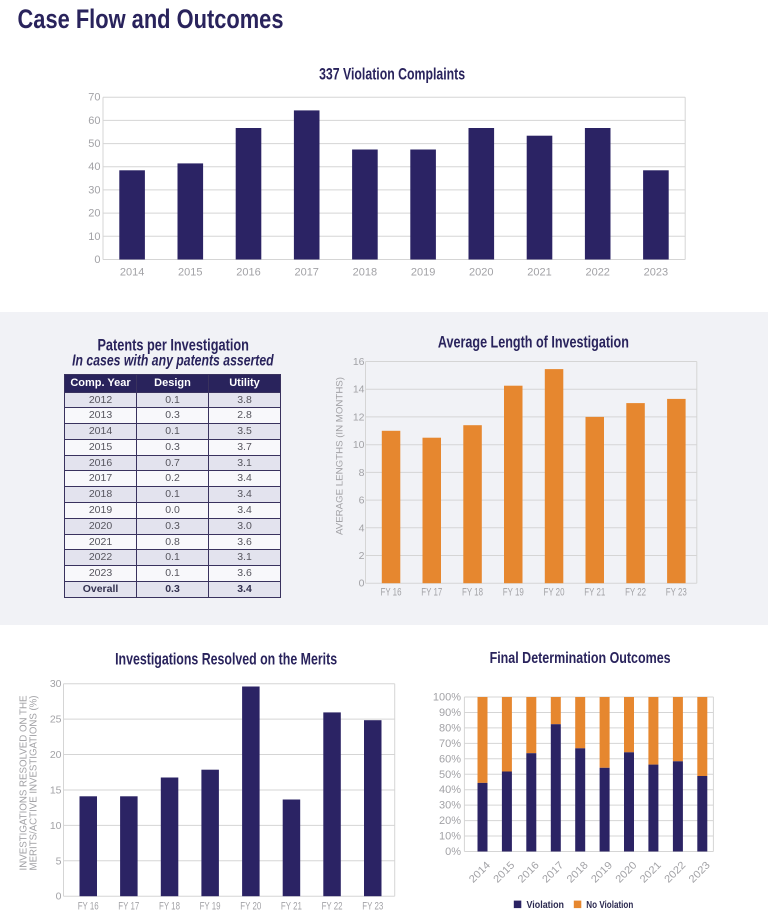 The height and width of the screenshot is (916, 768). What do you see at coordinates (56, 720) in the screenshot?
I see `svg-text: 25` at bounding box center [56, 720].